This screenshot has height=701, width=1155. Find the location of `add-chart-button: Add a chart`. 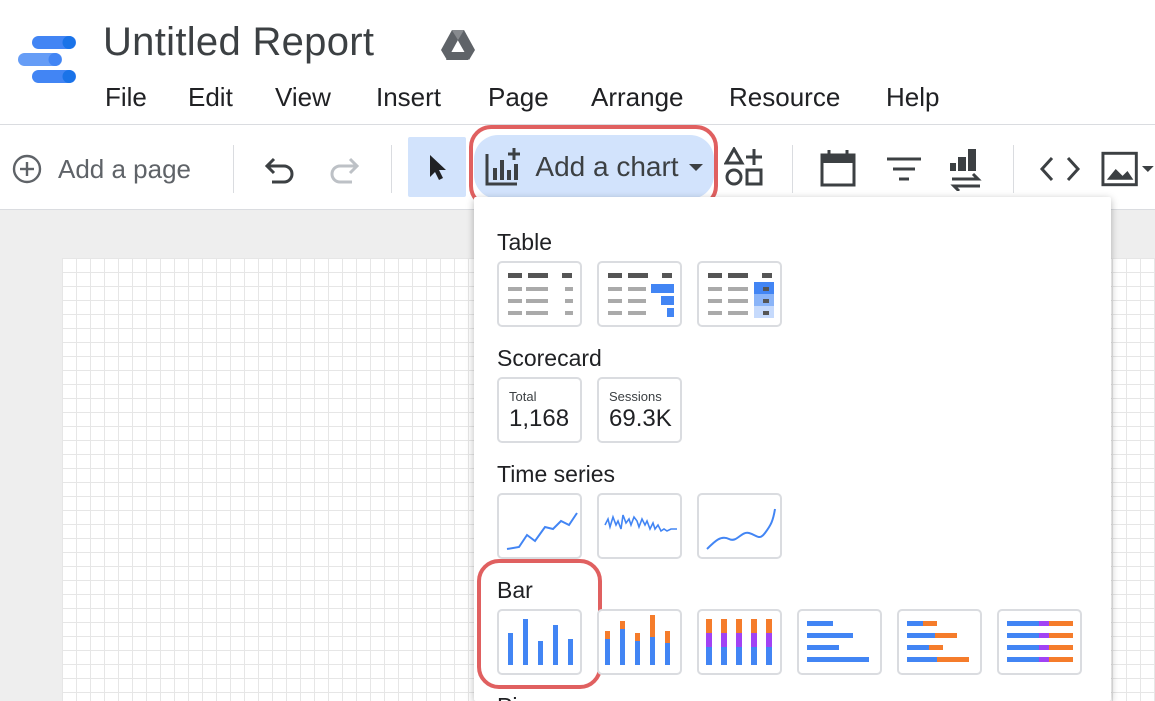

add-chart-button: Add a chart is located at coordinates (594, 167).